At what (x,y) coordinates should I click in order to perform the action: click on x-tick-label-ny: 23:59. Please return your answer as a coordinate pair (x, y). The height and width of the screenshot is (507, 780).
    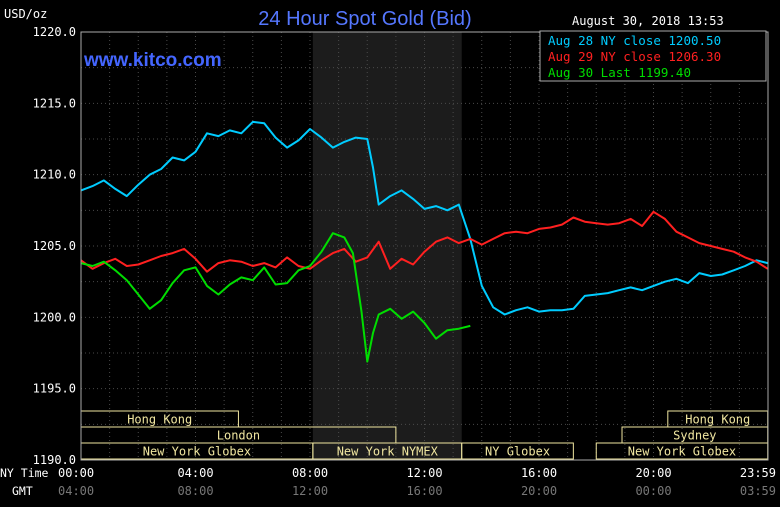
    Looking at the image, I should click on (758, 473).